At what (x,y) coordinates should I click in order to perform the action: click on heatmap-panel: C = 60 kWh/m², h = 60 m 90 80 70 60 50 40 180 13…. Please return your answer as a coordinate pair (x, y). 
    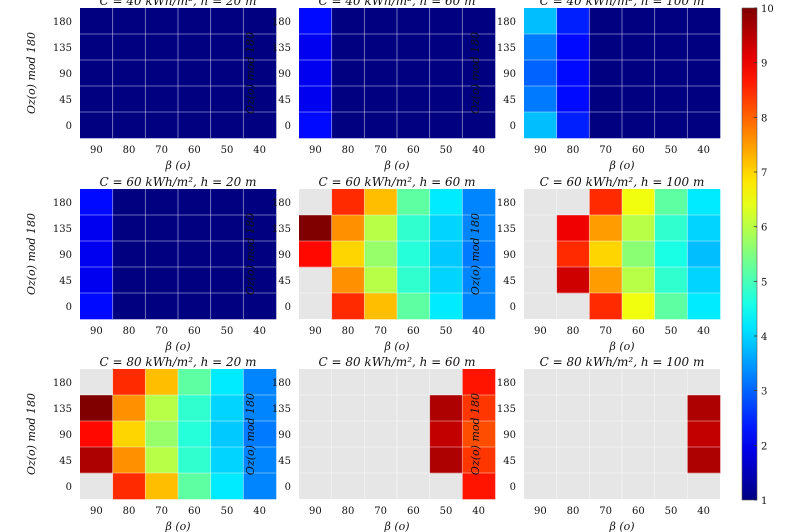
    Looking at the image, I should click on (370, 264).